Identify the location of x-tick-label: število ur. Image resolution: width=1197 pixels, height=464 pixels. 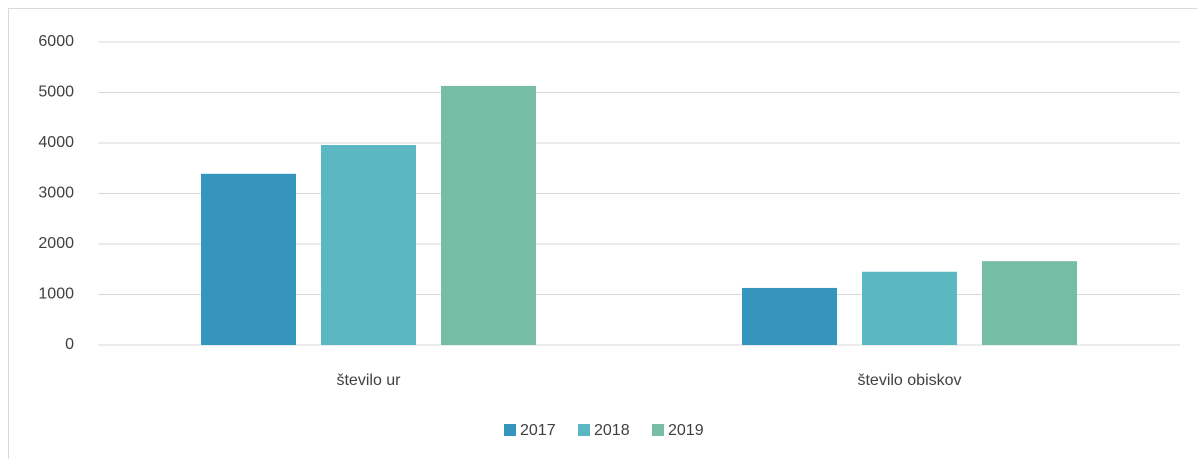
(368, 380).